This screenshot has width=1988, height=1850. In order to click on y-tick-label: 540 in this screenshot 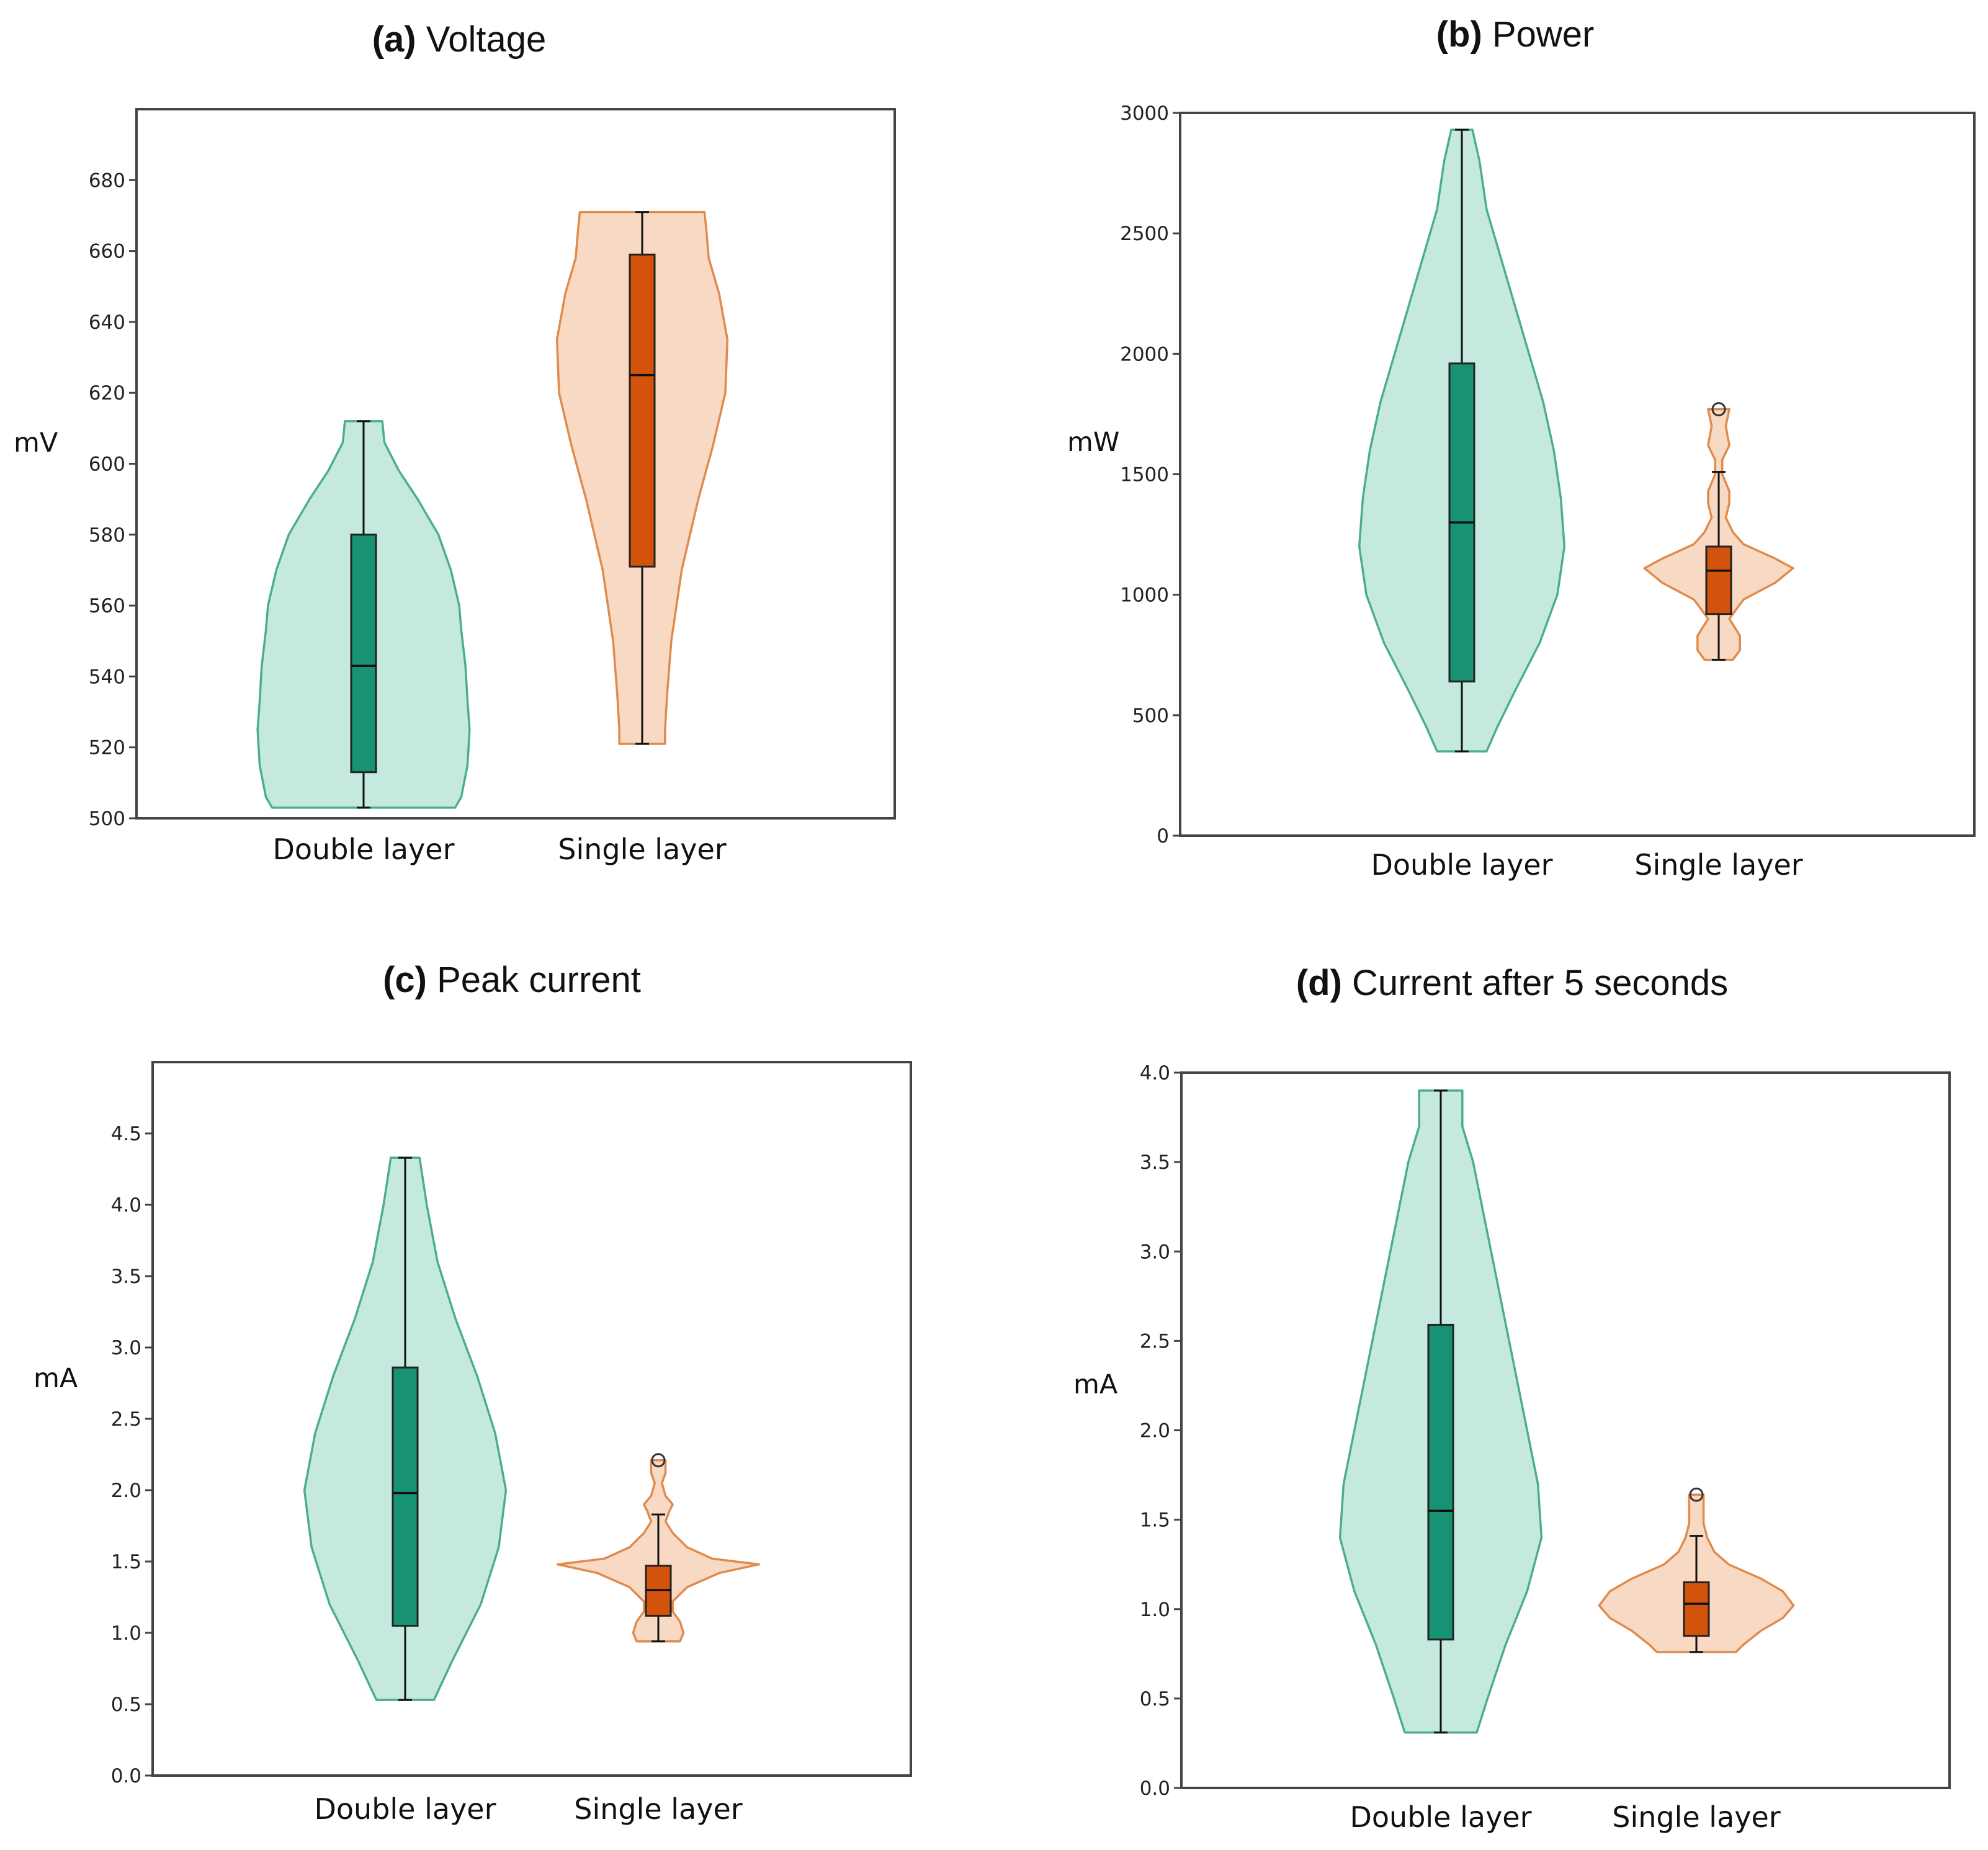, I will do `click(107, 677)`.